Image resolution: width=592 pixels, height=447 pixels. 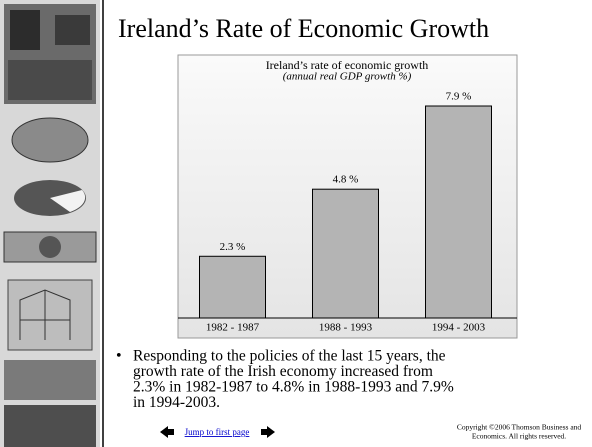 I want to click on next-arrow, so click(x=268, y=432).